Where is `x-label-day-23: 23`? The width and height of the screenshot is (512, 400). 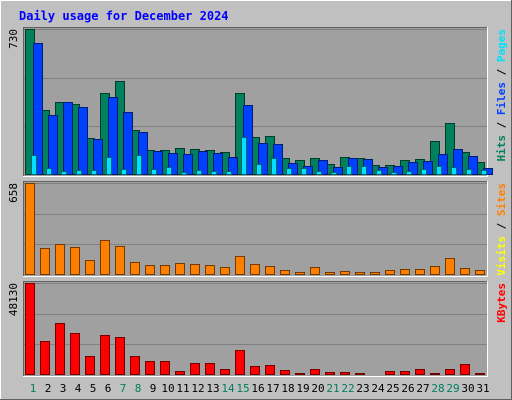 x-label-day-23: 23 is located at coordinates (362, 388).